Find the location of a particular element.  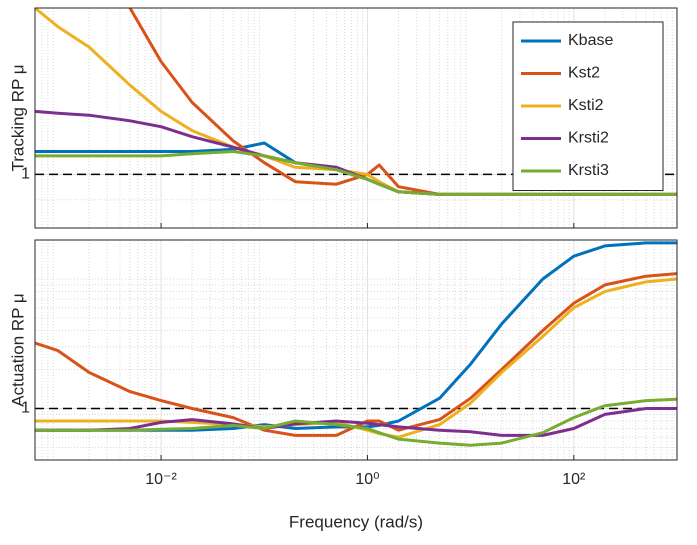

legend-label: Kbase is located at coordinates (590, 40).